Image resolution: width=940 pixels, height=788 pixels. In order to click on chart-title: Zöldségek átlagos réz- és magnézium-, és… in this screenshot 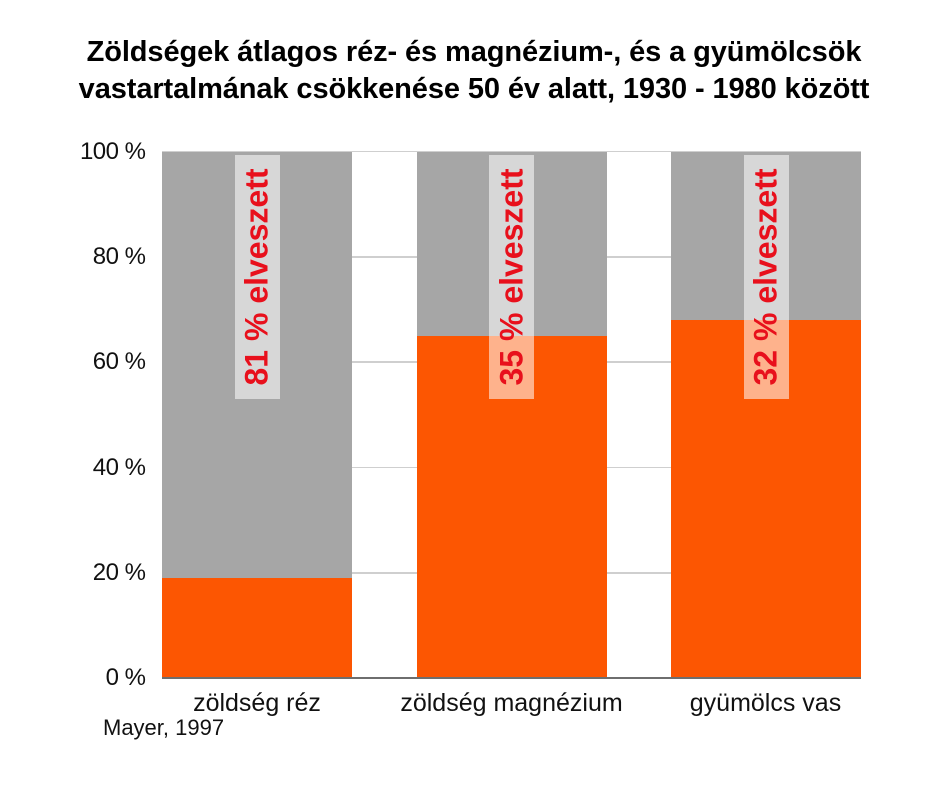, I will do `click(474, 71)`.